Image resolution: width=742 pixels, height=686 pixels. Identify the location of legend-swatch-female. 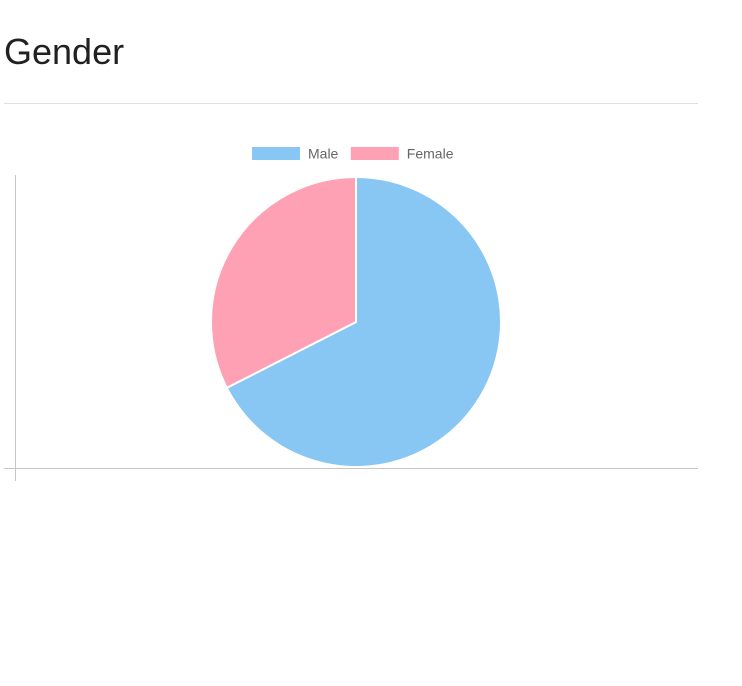
(374, 153).